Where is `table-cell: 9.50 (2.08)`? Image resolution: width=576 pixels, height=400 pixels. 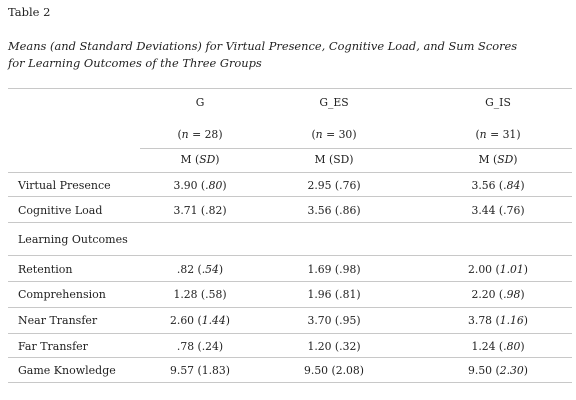 table-cell: 9.50 (2.08) is located at coordinates (334, 370).